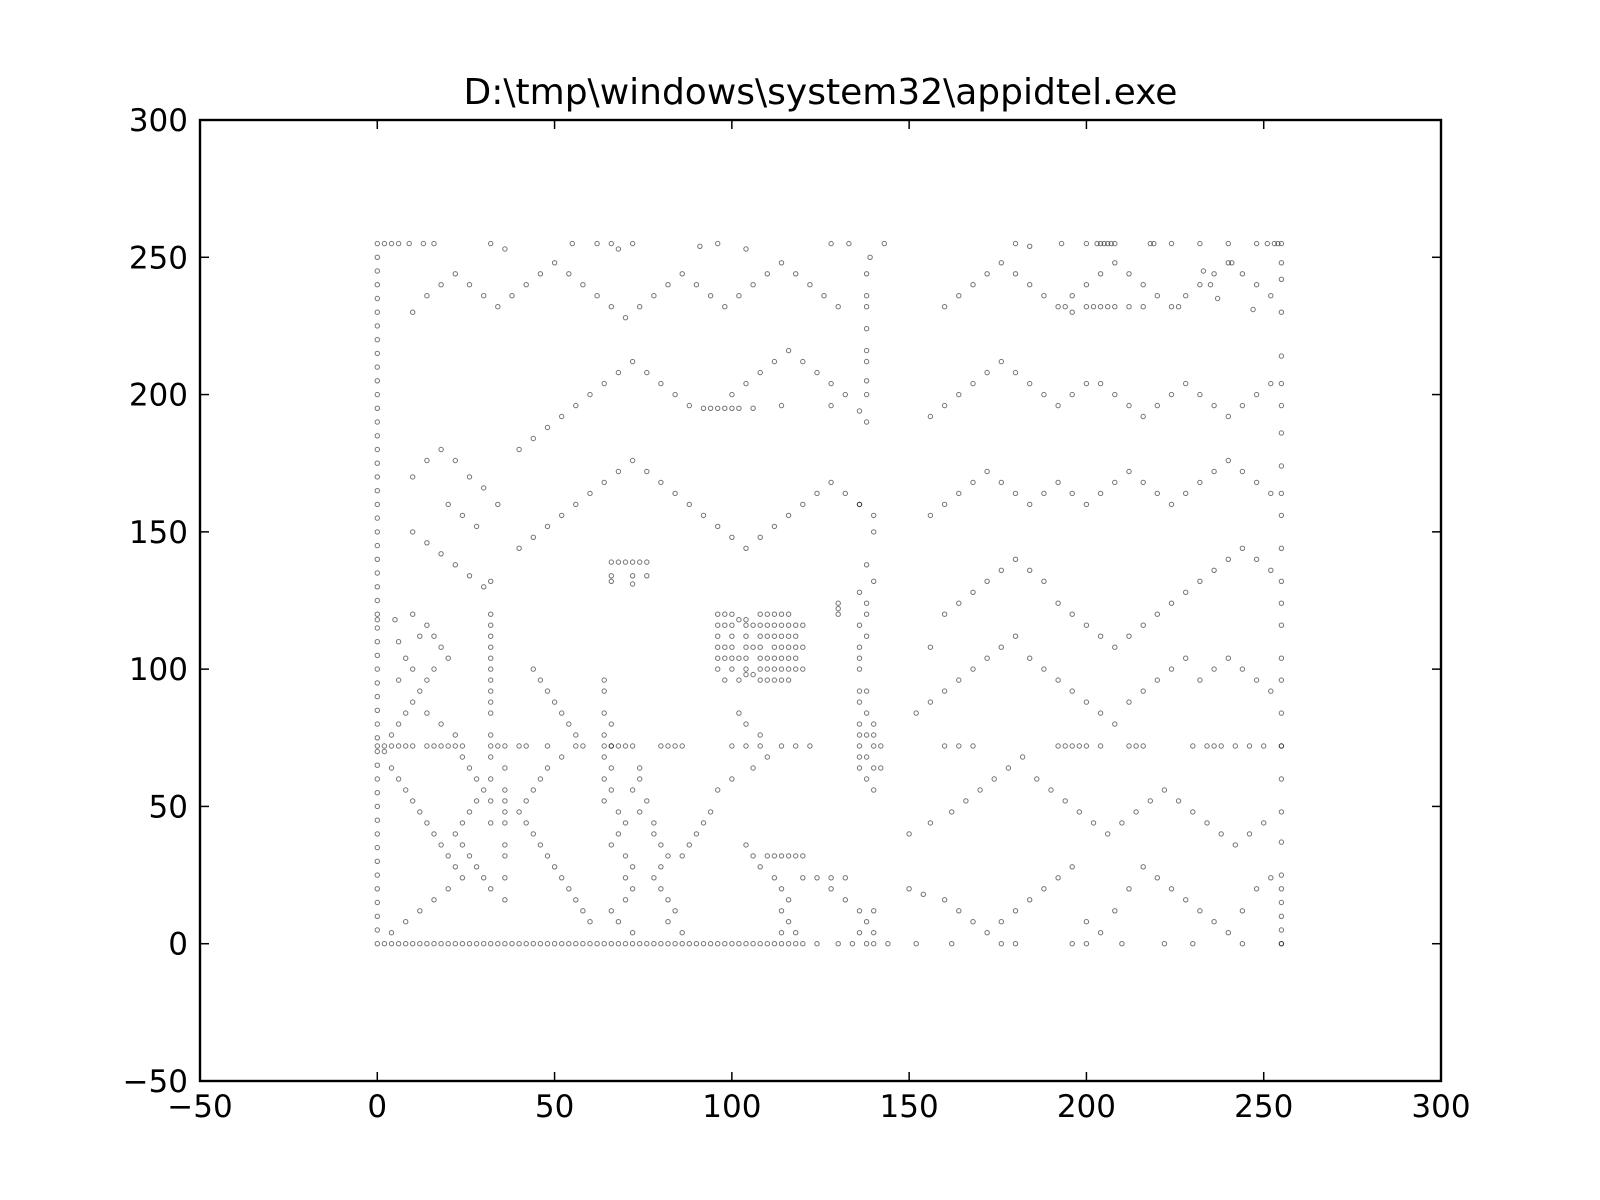 The height and width of the screenshot is (1200, 1600). Describe the element at coordinates (178, 945) in the screenshot. I see `y-tick-label: 0` at that location.